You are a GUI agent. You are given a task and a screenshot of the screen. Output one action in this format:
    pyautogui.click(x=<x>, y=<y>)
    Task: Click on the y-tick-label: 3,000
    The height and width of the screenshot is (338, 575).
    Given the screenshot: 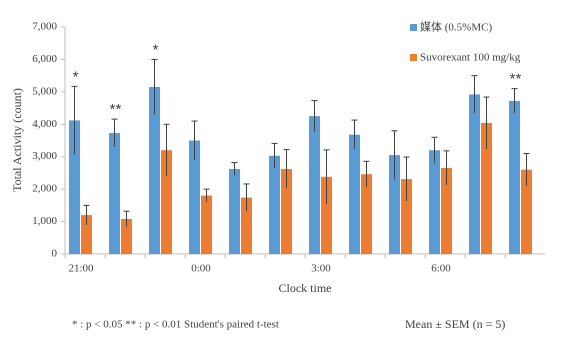 What is the action you would take?
    pyautogui.click(x=44, y=156)
    